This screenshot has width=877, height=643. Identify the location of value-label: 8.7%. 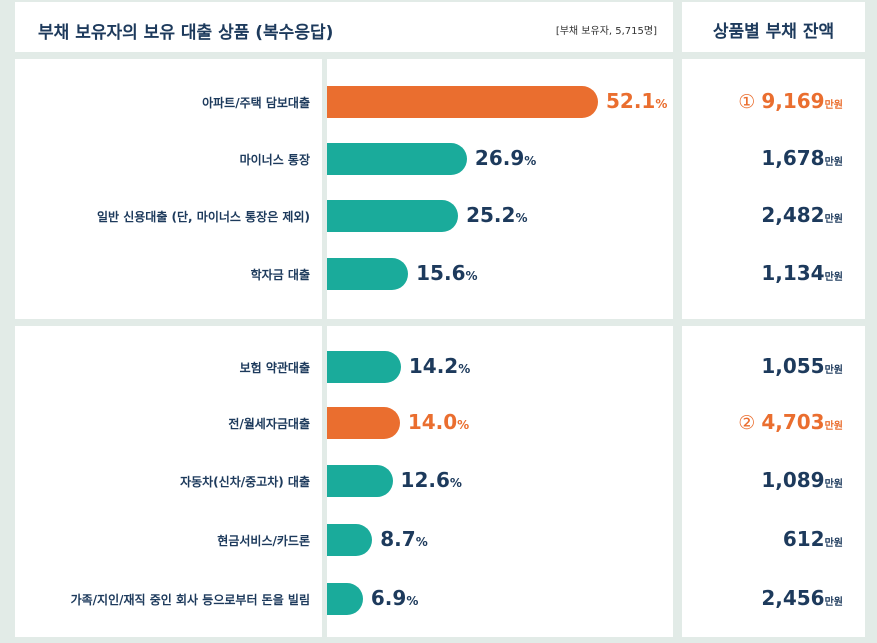
(404, 539).